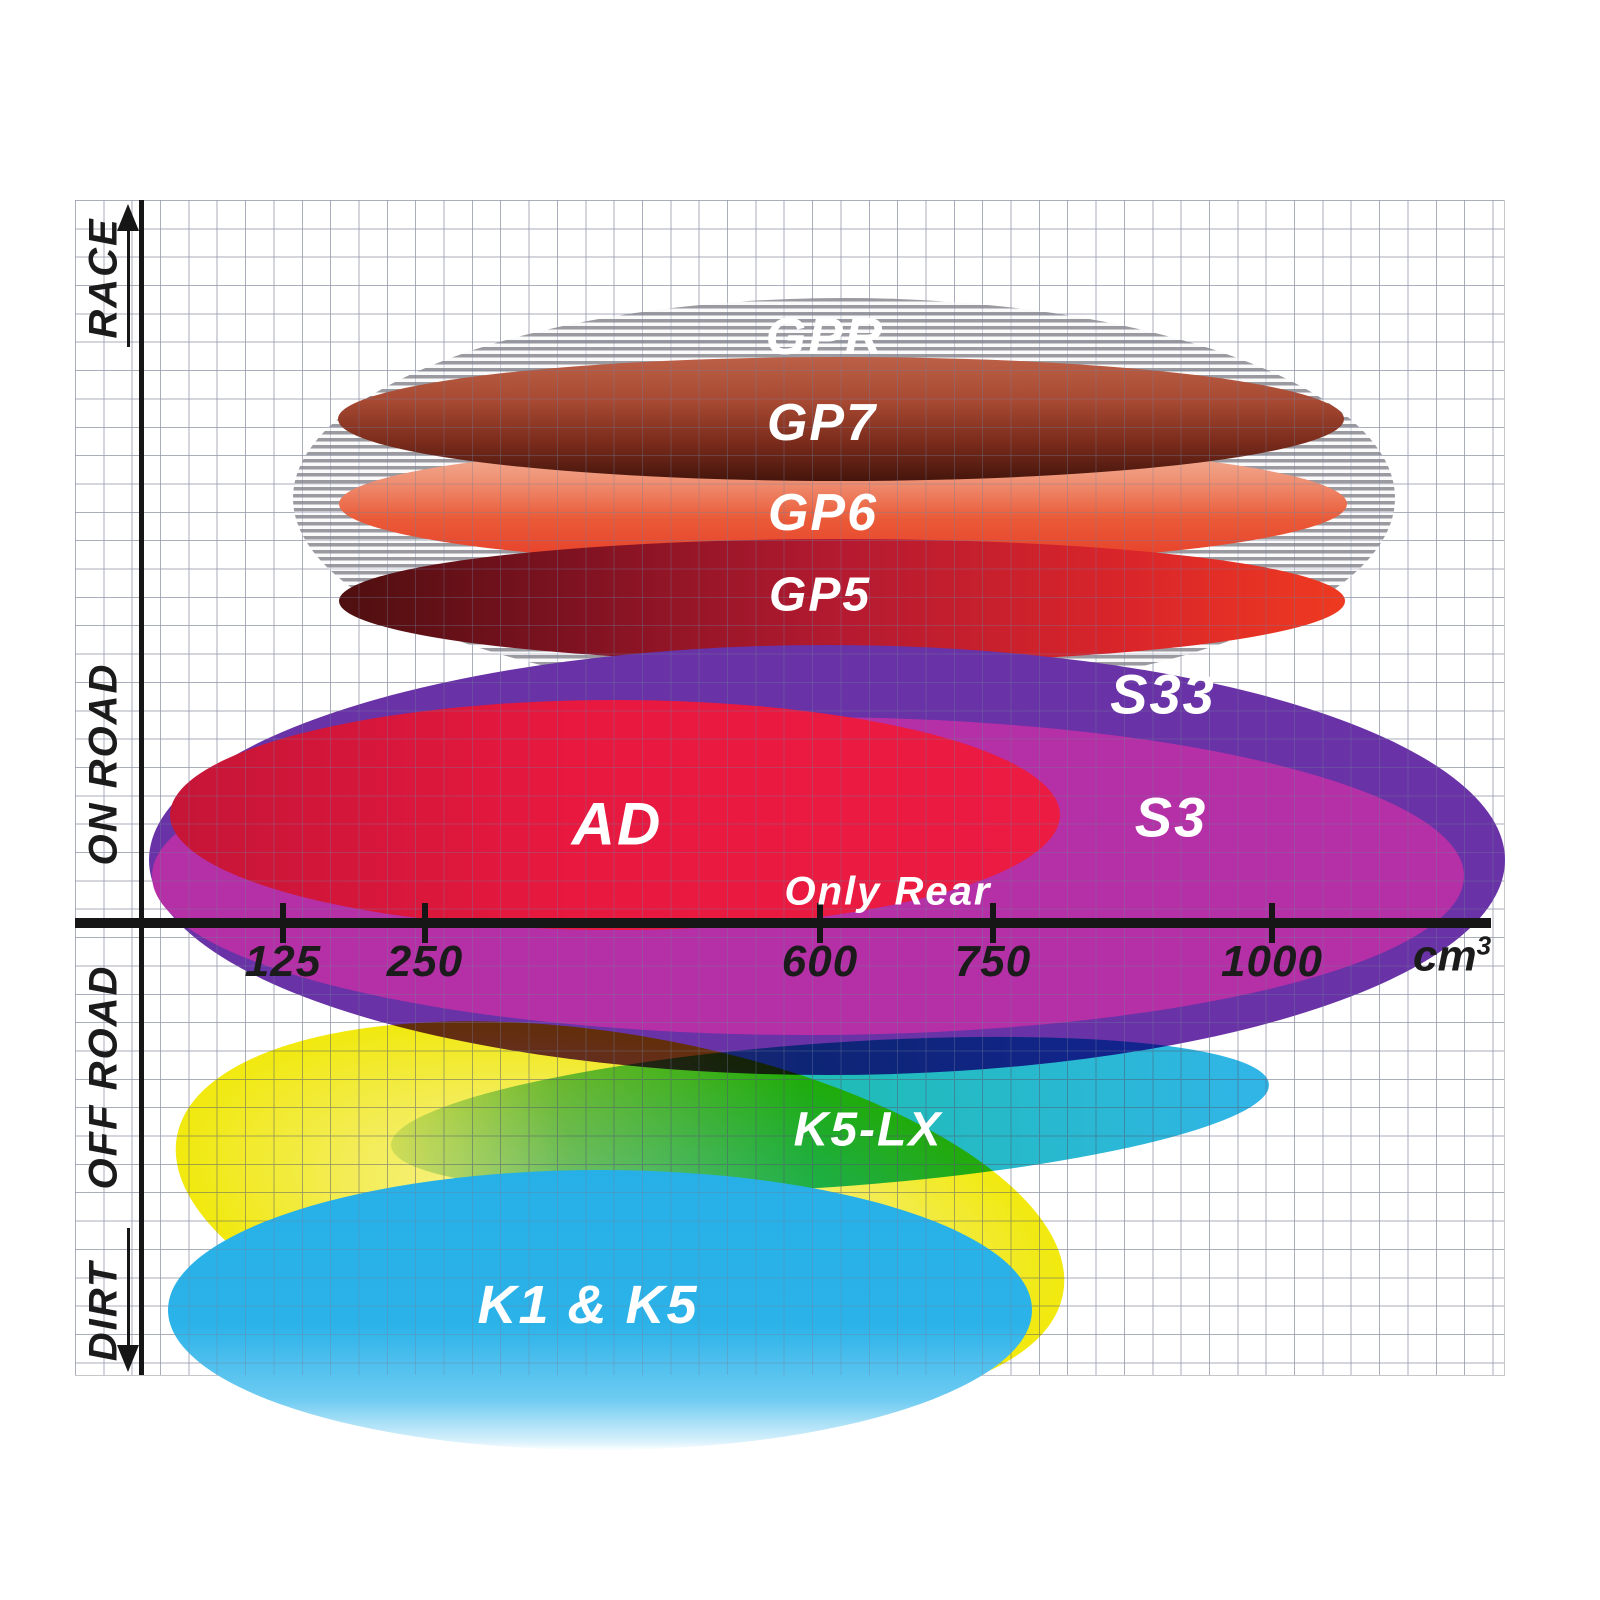  Describe the element at coordinates (128, 1289) in the screenshot. I see `zone-arrow-line-dirt` at that location.